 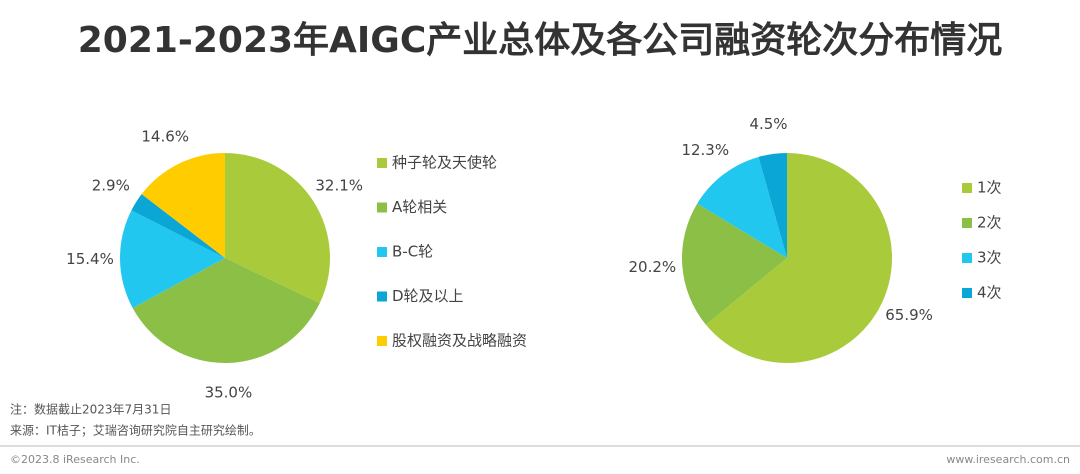 I want to click on data-label: 35.0%, so click(x=229, y=392).